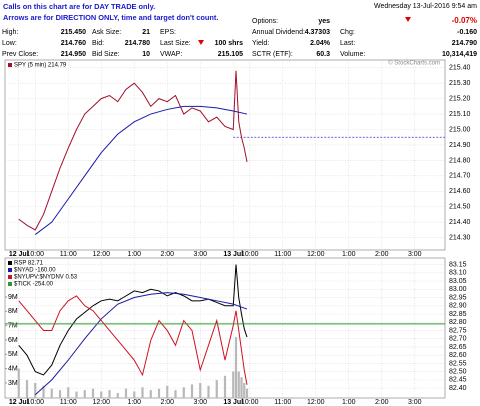 This screenshot has width=480, height=406. I want to click on field-label: Last:, so click(347, 43).